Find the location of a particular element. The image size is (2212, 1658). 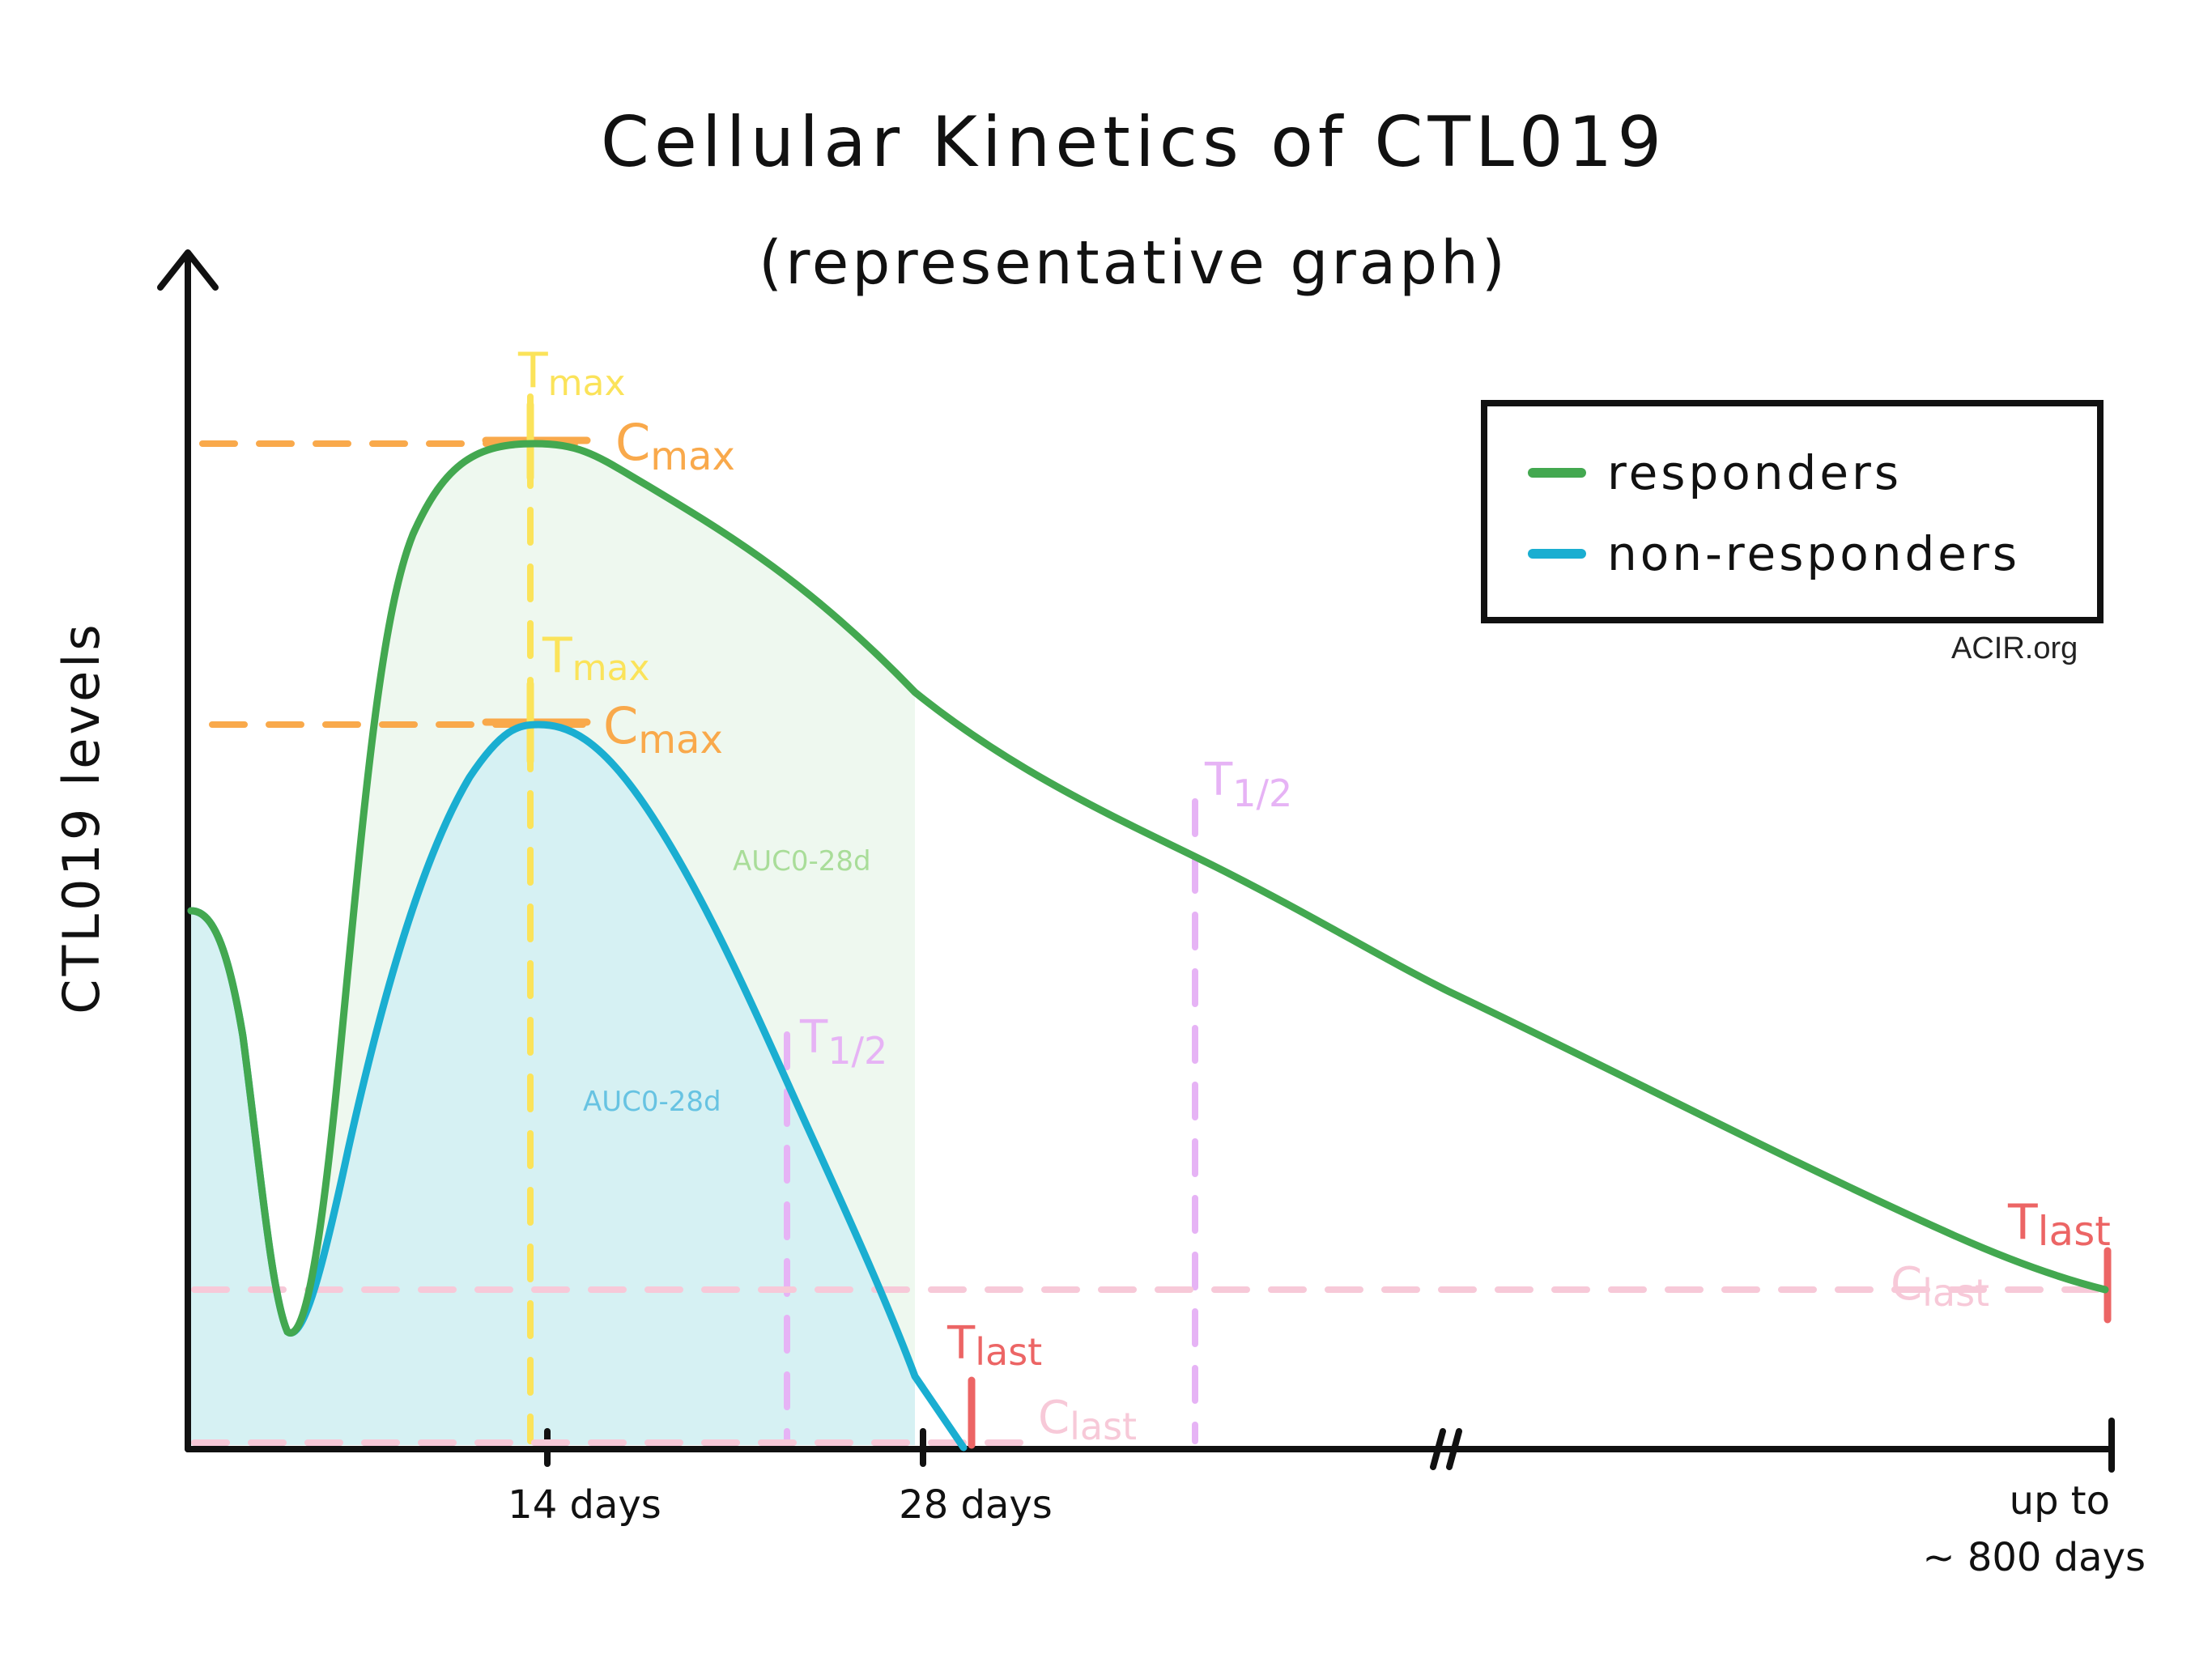

legend: responders non-responders is located at coordinates (1793, 511).